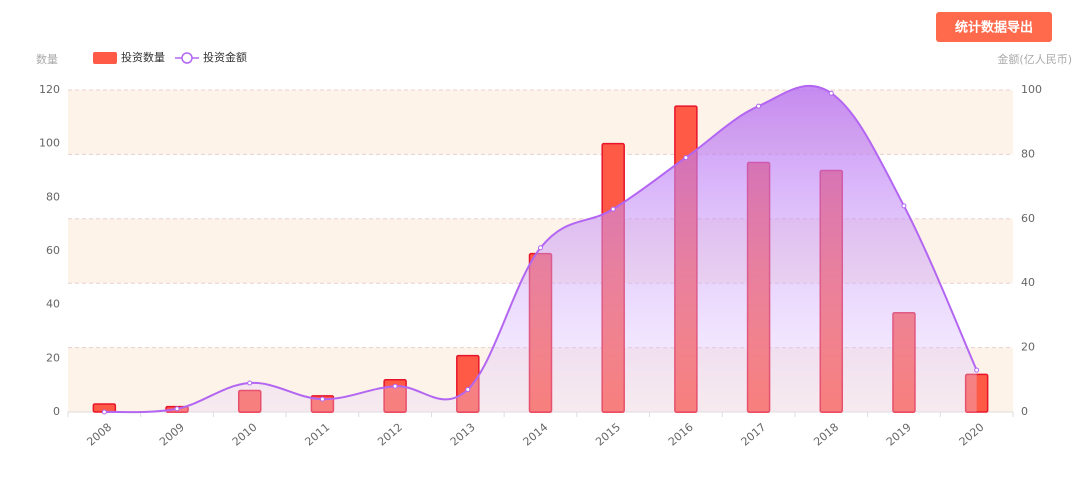 This screenshot has height=484, width=1080. What do you see at coordinates (1034, 59) in the screenshot?
I see `y2-axis-label: 金额(亿人民币)` at bounding box center [1034, 59].